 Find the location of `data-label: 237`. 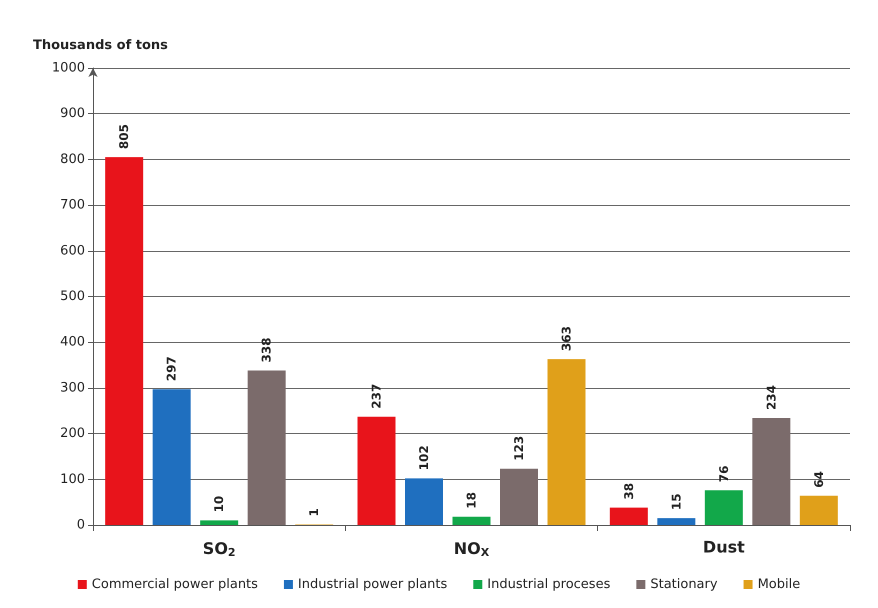

data-label: 237 is located at coordinates (377, 396).